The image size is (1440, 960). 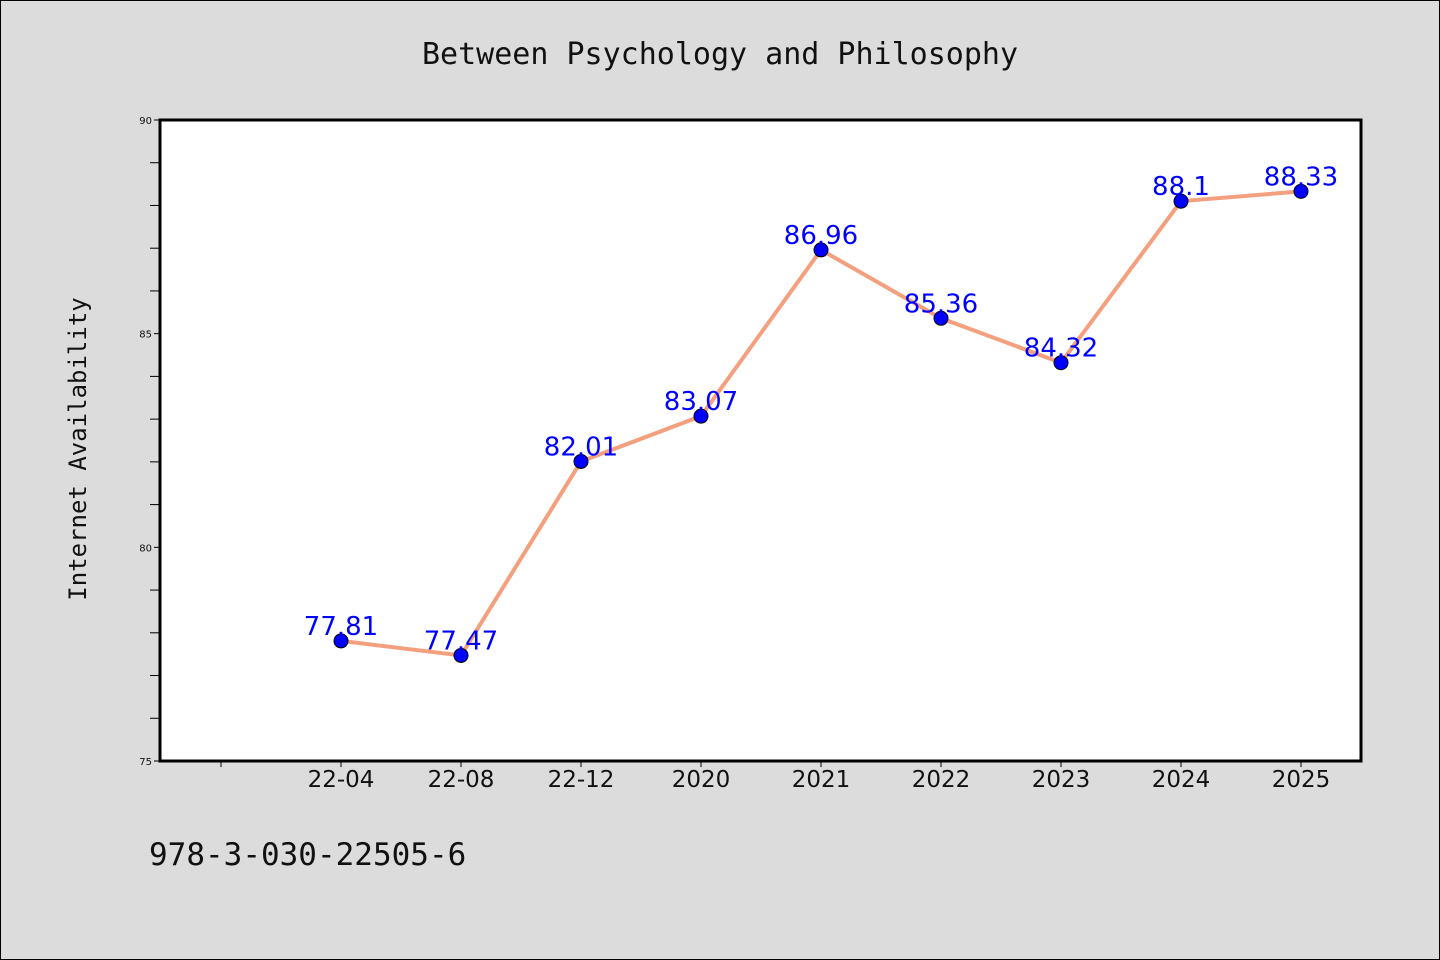 What do you see at coordinates (701, 402) in the screenshot?
I see `data-label: 83.07` at bounding box center [701, 402].